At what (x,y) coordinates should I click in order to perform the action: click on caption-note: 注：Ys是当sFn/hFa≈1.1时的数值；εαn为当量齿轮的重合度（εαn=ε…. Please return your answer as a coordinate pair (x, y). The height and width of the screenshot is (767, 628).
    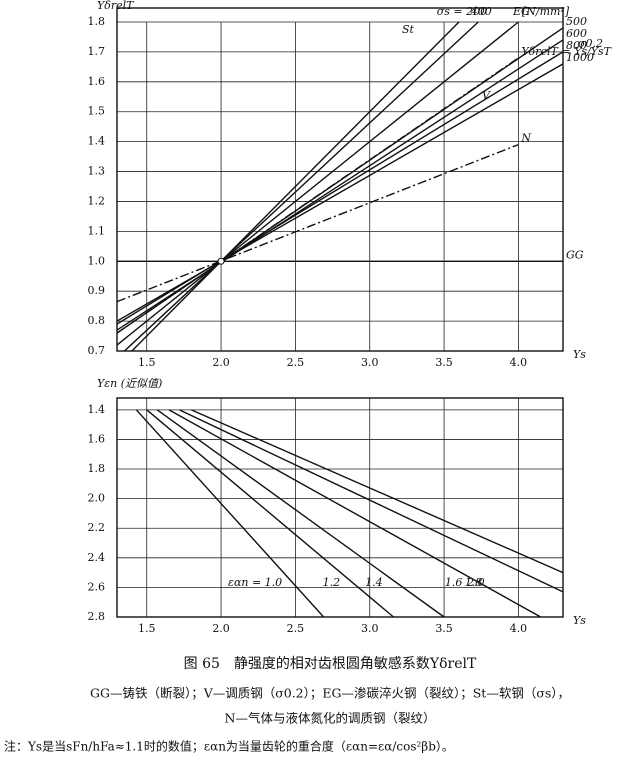
    Looking at the image, I should click on (229, 746).